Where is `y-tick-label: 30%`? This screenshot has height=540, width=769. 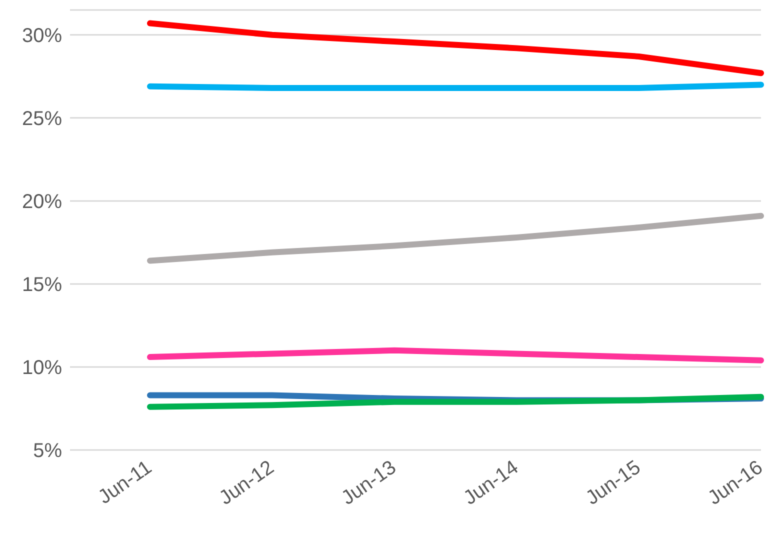 y-tick-label: 30% is located at coordinates (42, 36).